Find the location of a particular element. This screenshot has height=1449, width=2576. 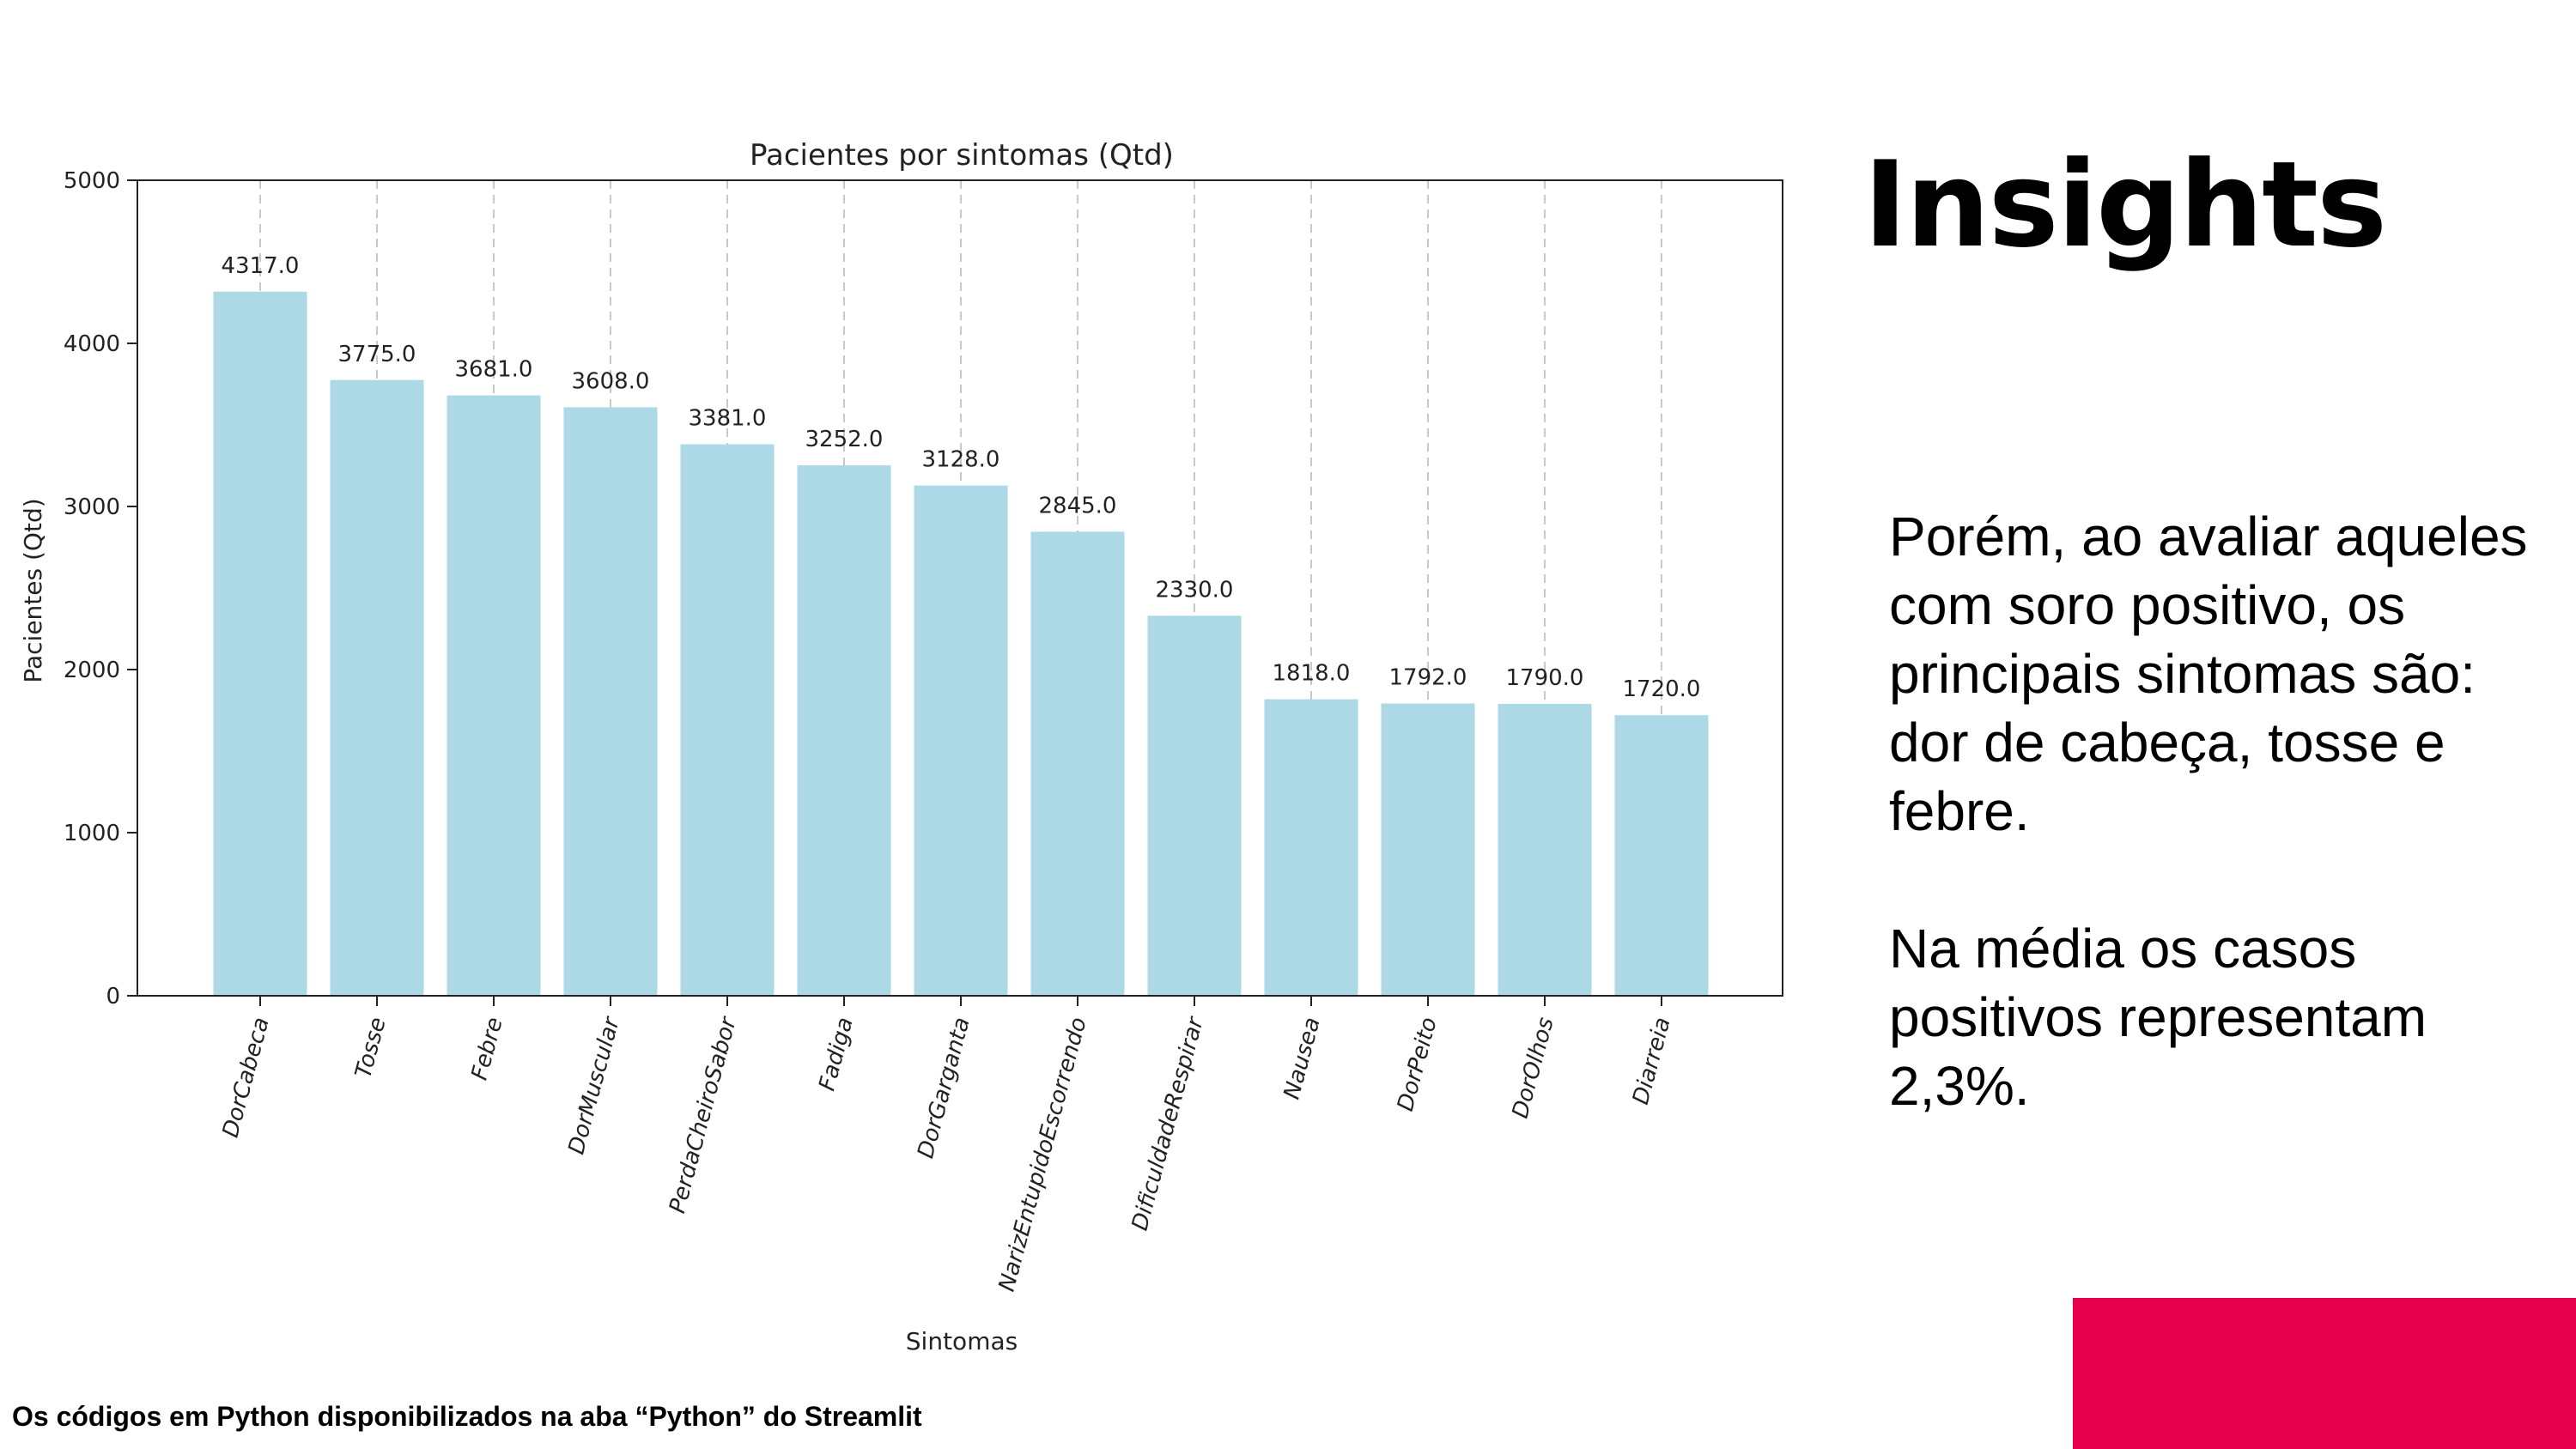

y-tick-label: 4000 is located at coordinates (92, 344).